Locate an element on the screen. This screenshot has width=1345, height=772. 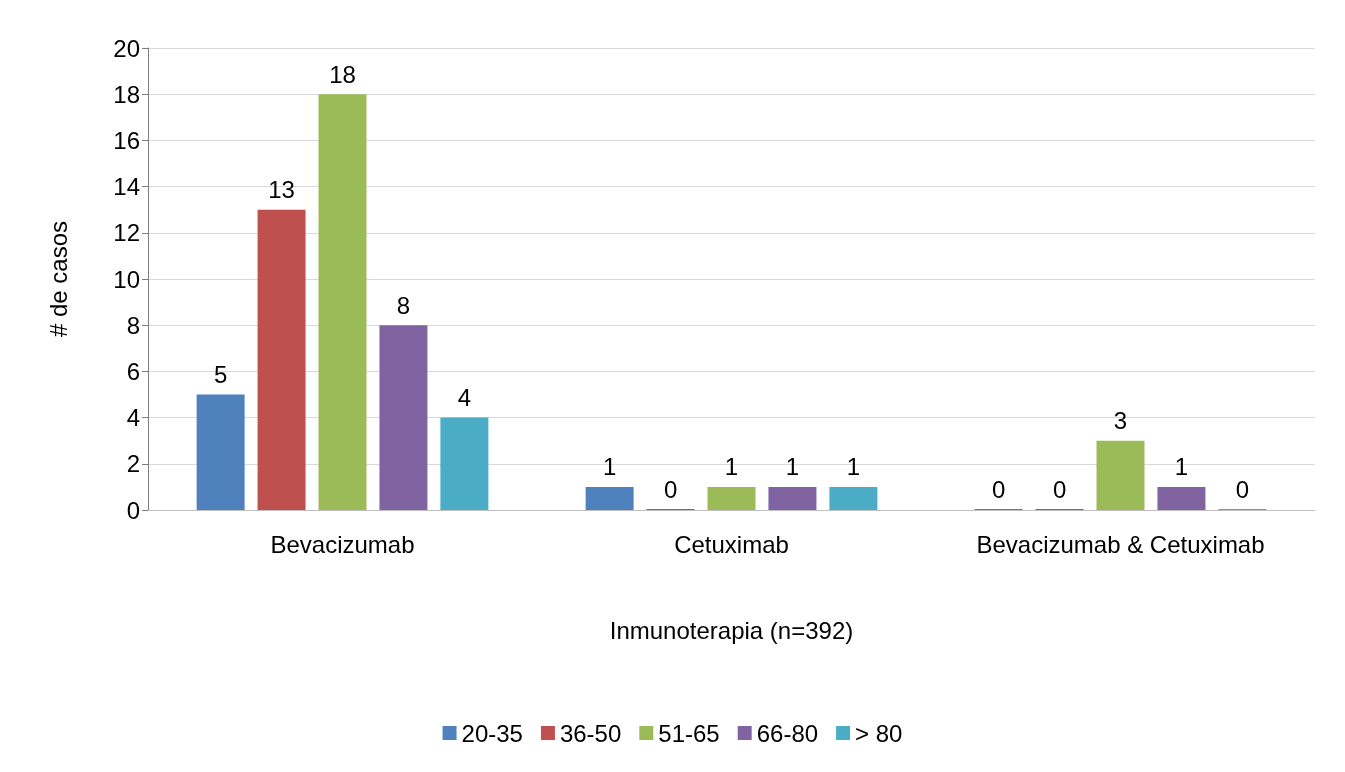
y-tick-label: 10 is located at coordinates (126, 279).